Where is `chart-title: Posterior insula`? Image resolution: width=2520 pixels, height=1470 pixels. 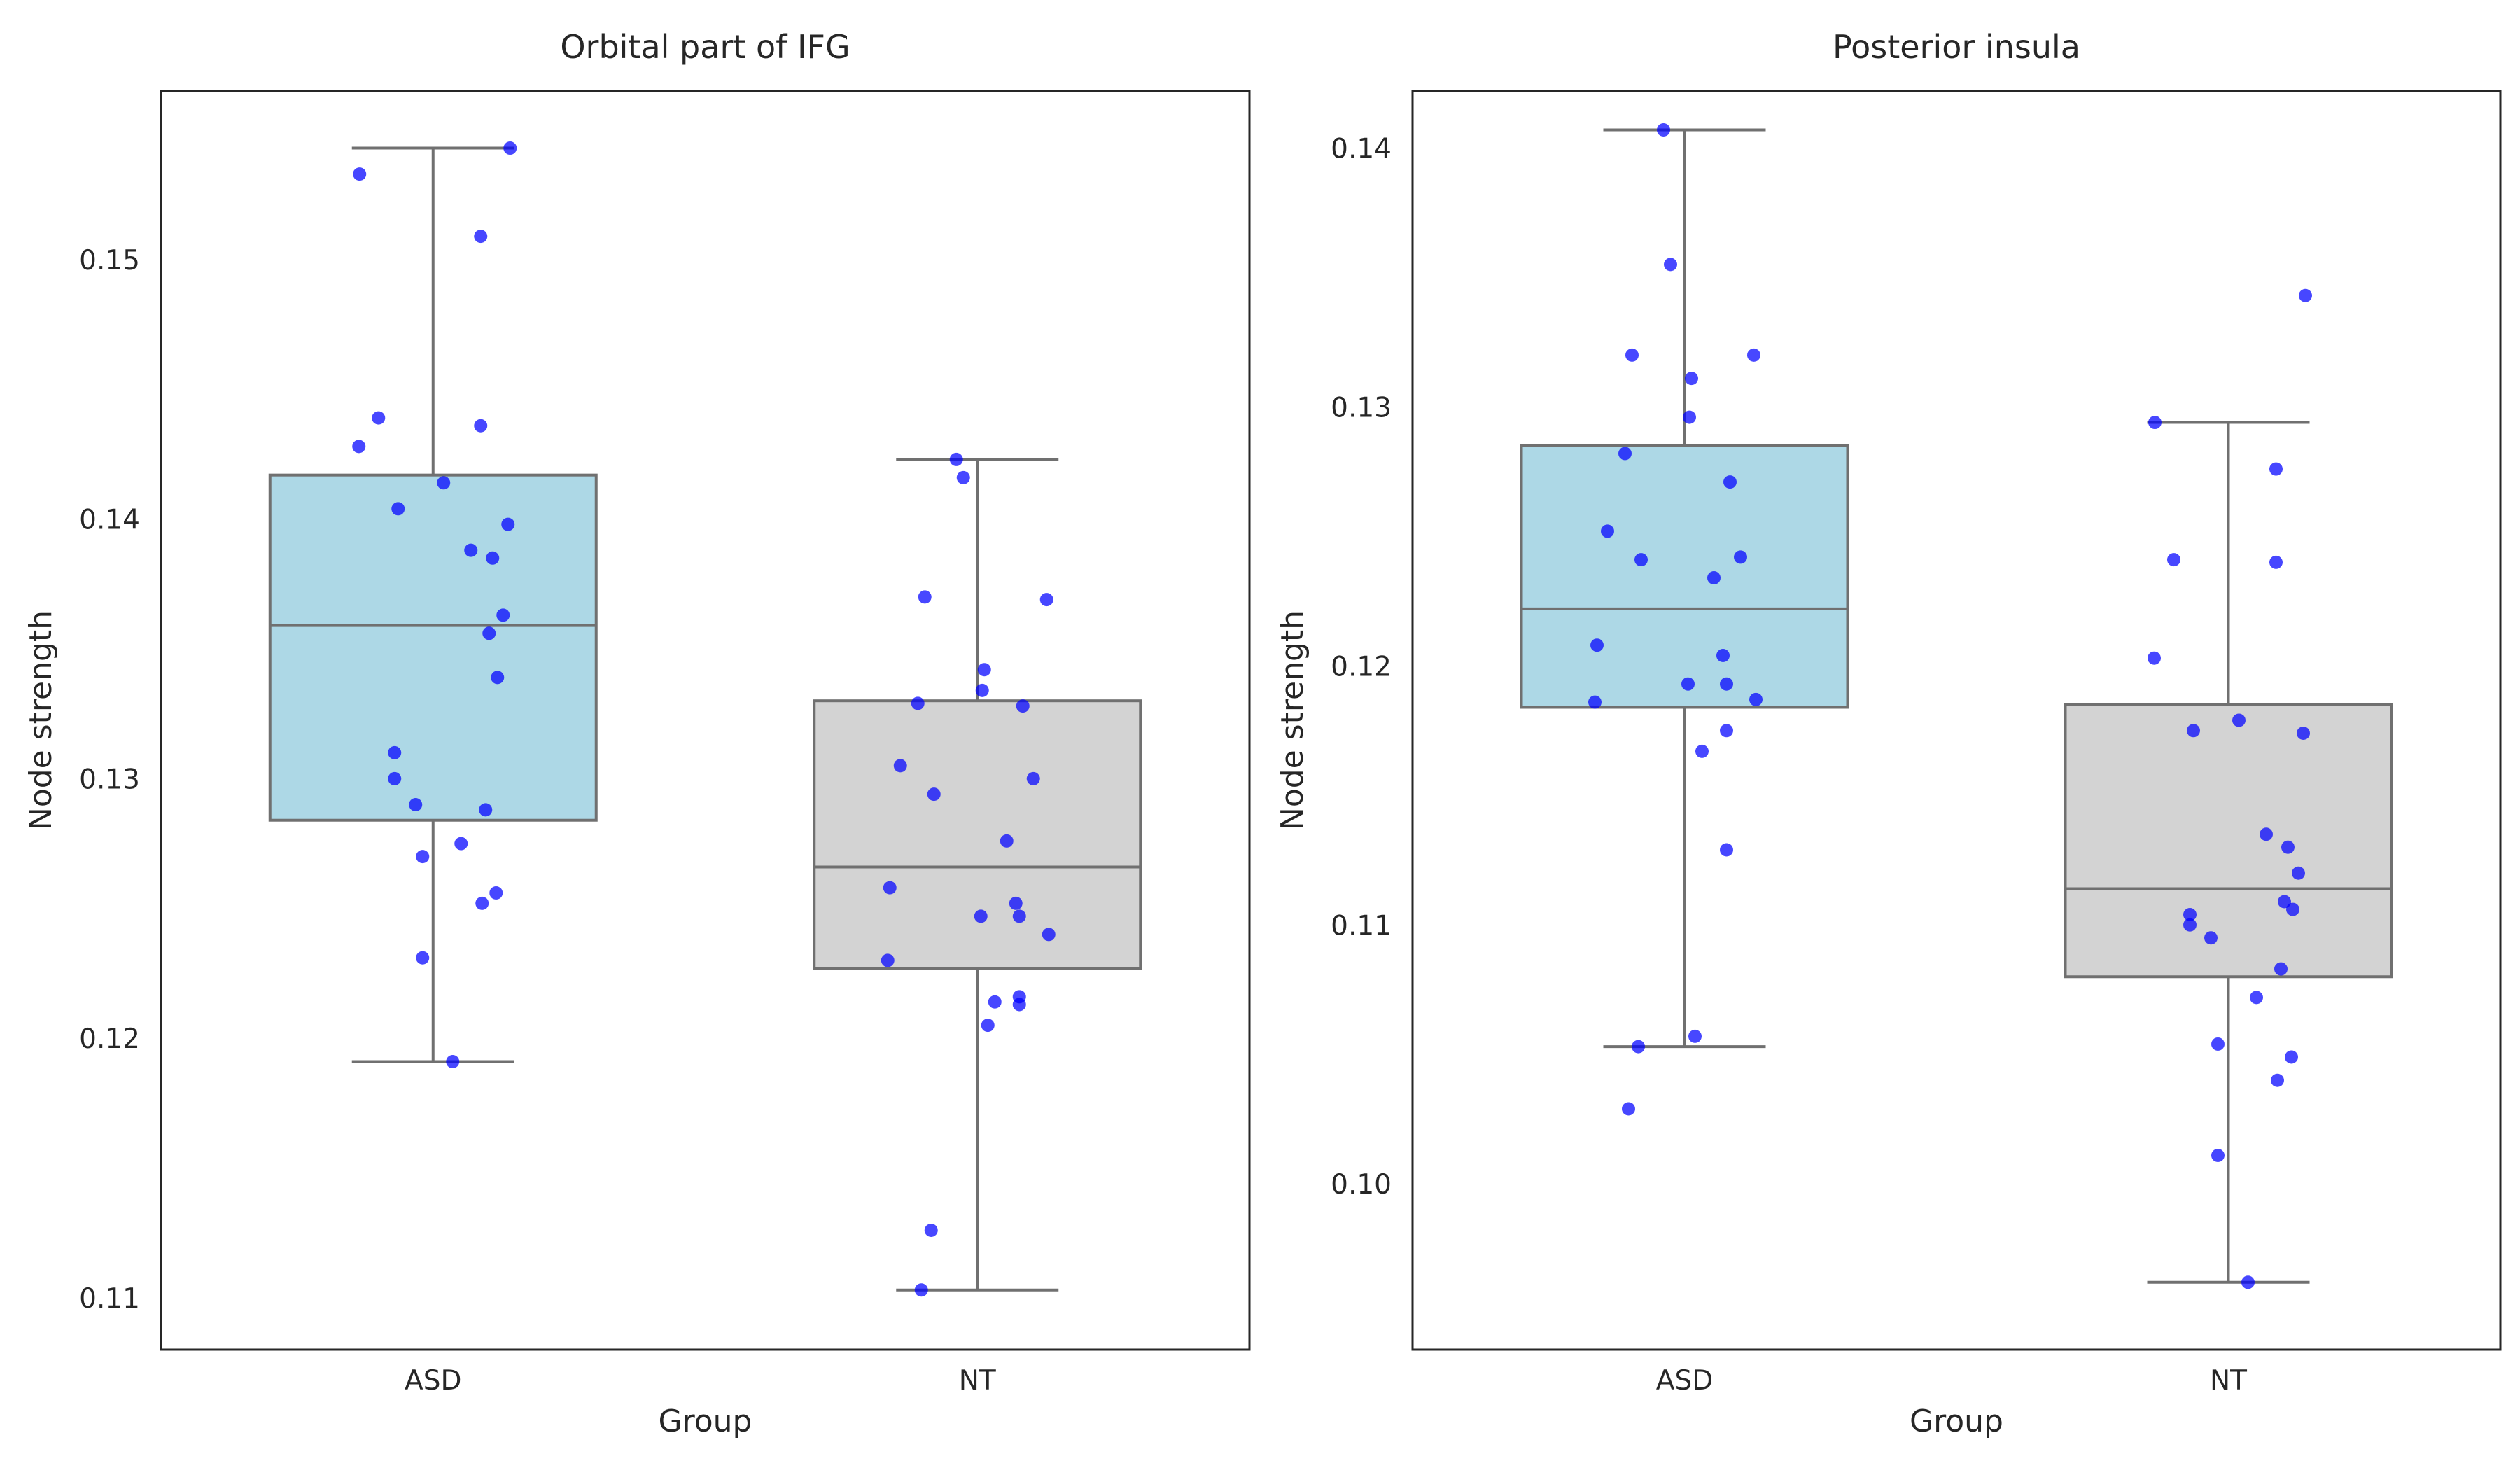 chart-title: Posterior insula is located at coordinates (1956, 47).